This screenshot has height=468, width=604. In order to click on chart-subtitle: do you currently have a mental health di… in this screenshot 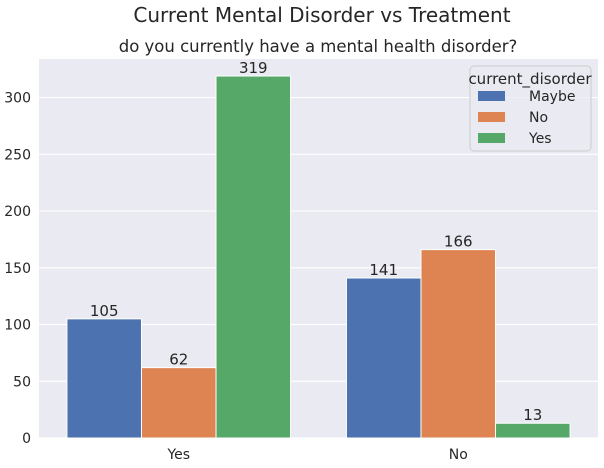, I will do `click(318, 46)`.